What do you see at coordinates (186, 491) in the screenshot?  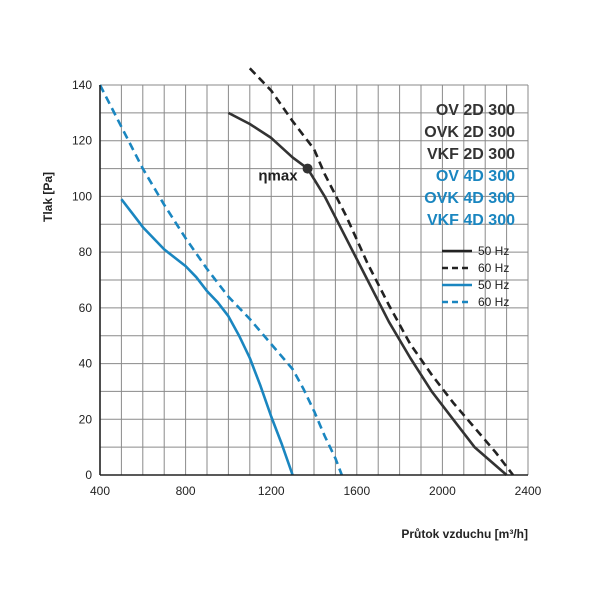 I see `x-tick-label: 800` at bounding box center [186, 491].